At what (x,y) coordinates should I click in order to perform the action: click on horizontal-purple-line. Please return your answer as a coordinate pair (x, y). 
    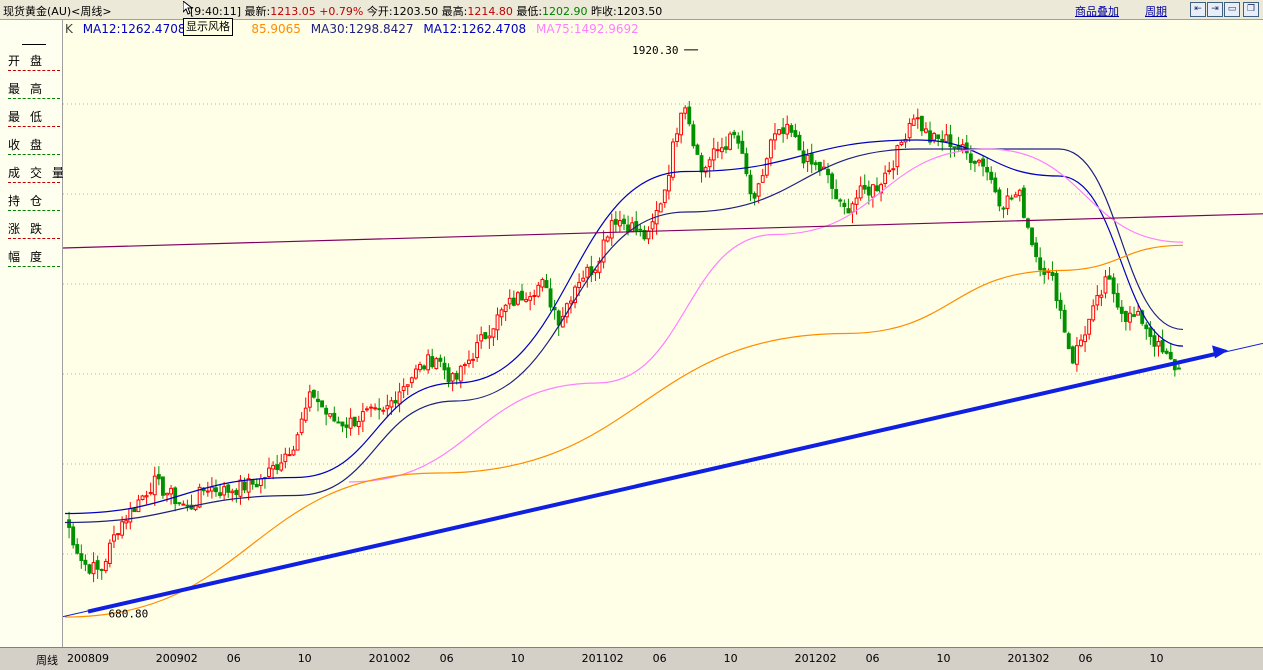
    Looking at the image, I should click on (663, 231).